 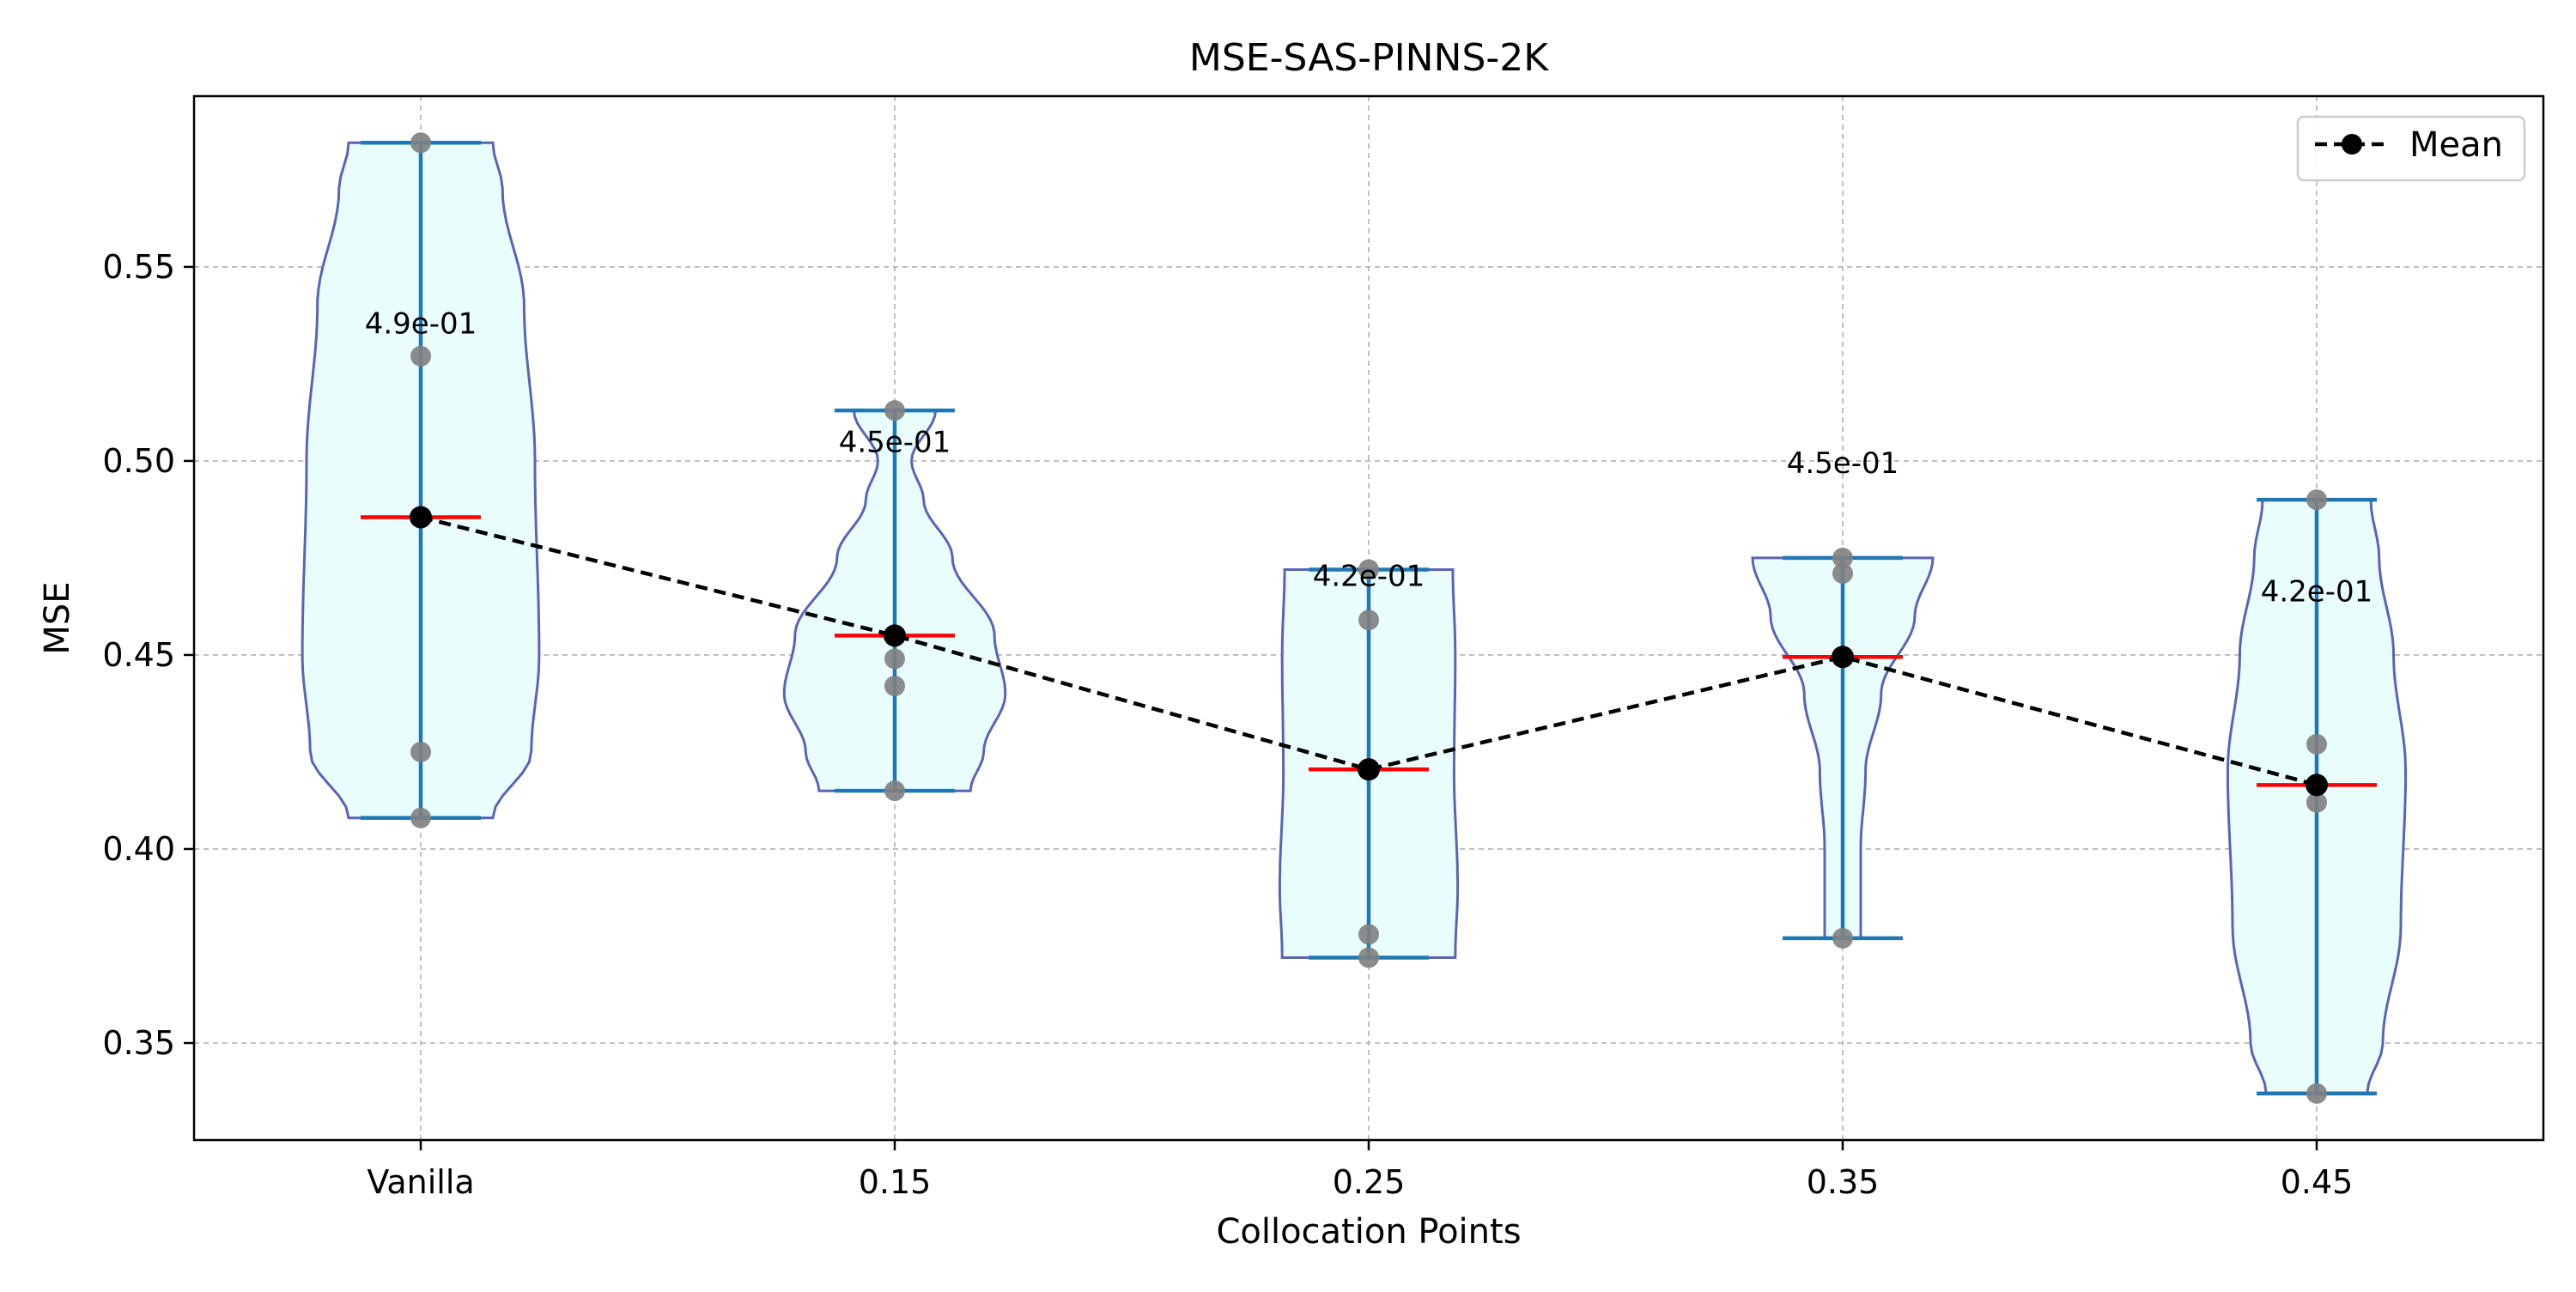 What do you see at coordinates (138, 1043) in the screenshot?
I see `y-tick-label: 0.35` at bounding box center [138, 1043].